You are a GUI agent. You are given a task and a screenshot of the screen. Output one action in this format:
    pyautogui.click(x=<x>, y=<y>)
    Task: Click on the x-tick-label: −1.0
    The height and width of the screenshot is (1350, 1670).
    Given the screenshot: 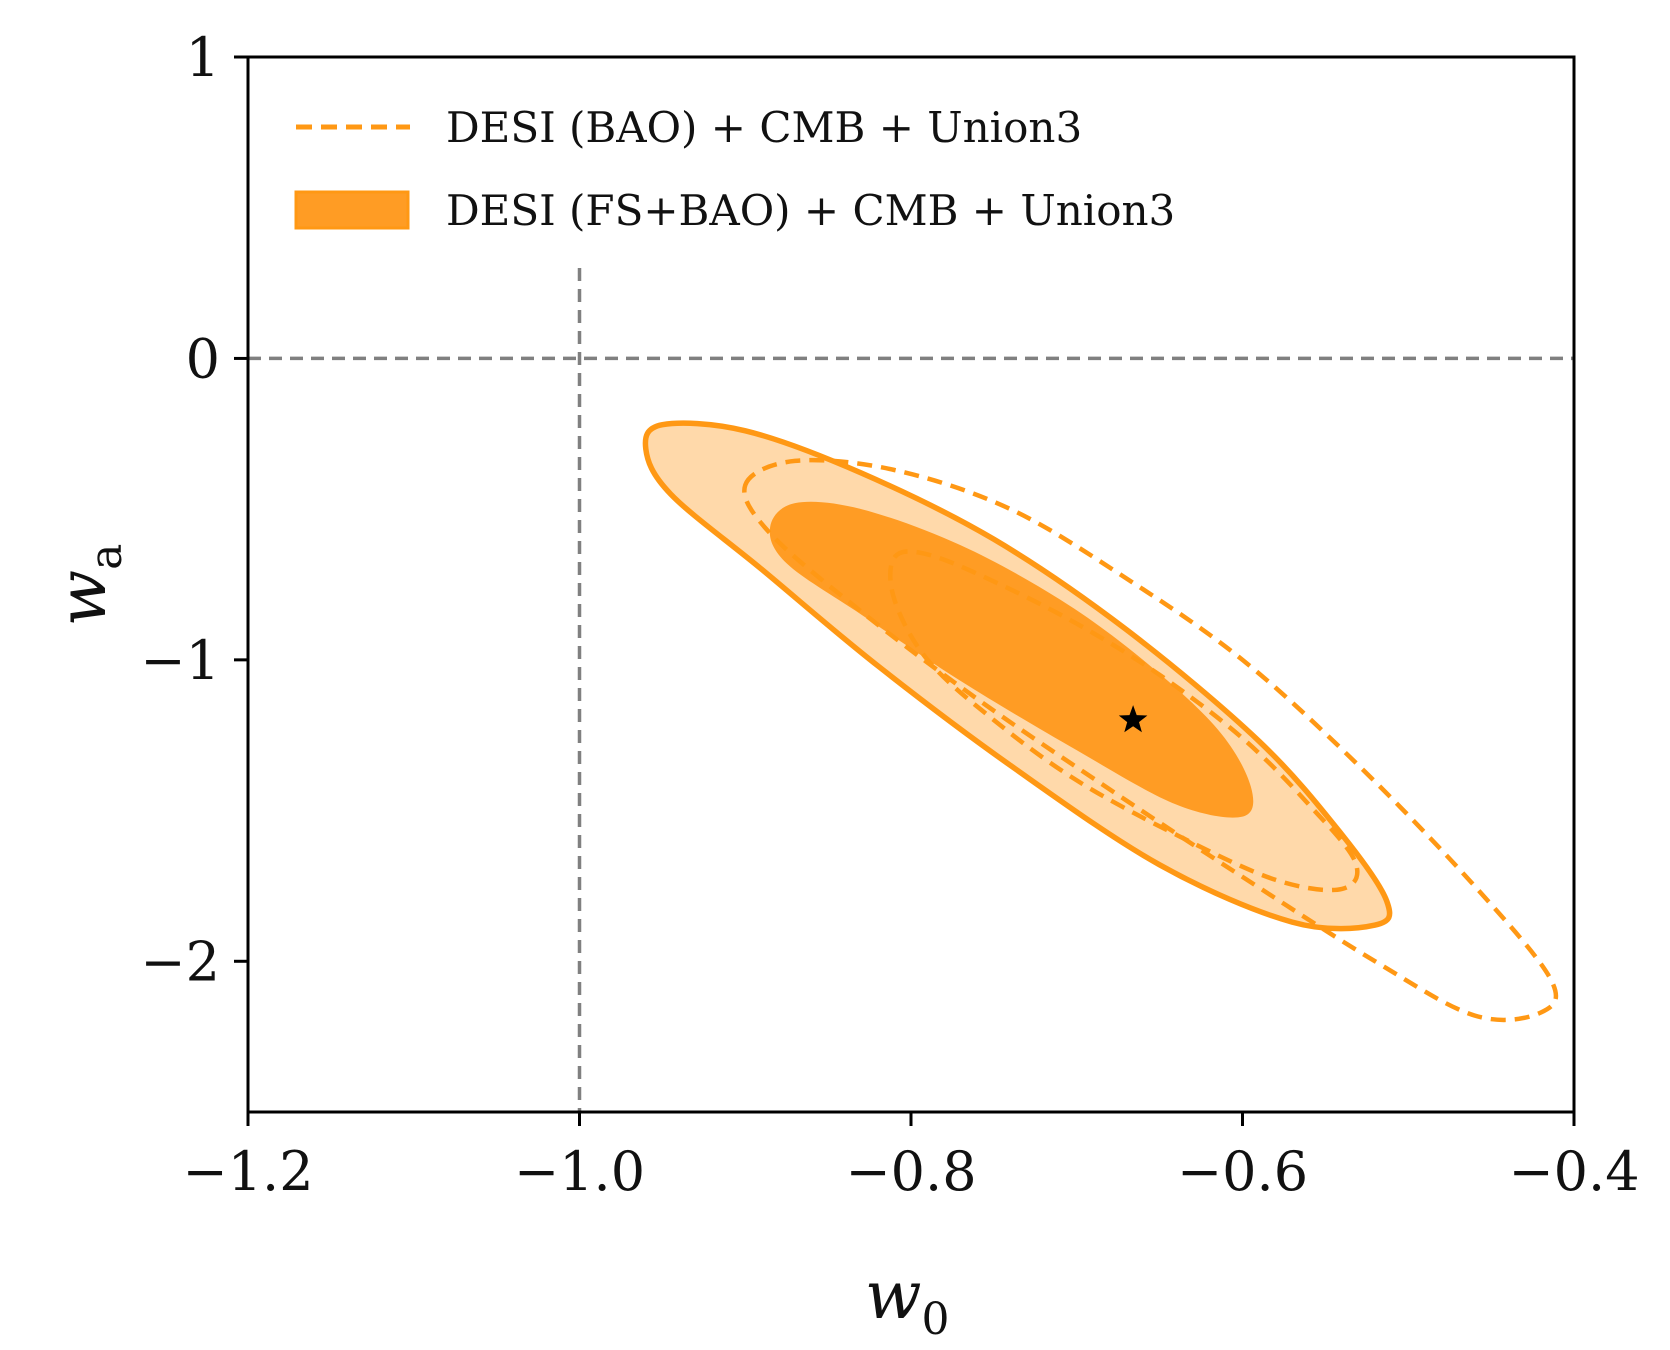 What is the action you would take?
    pyautogui.click(x=579, y=1171)
    